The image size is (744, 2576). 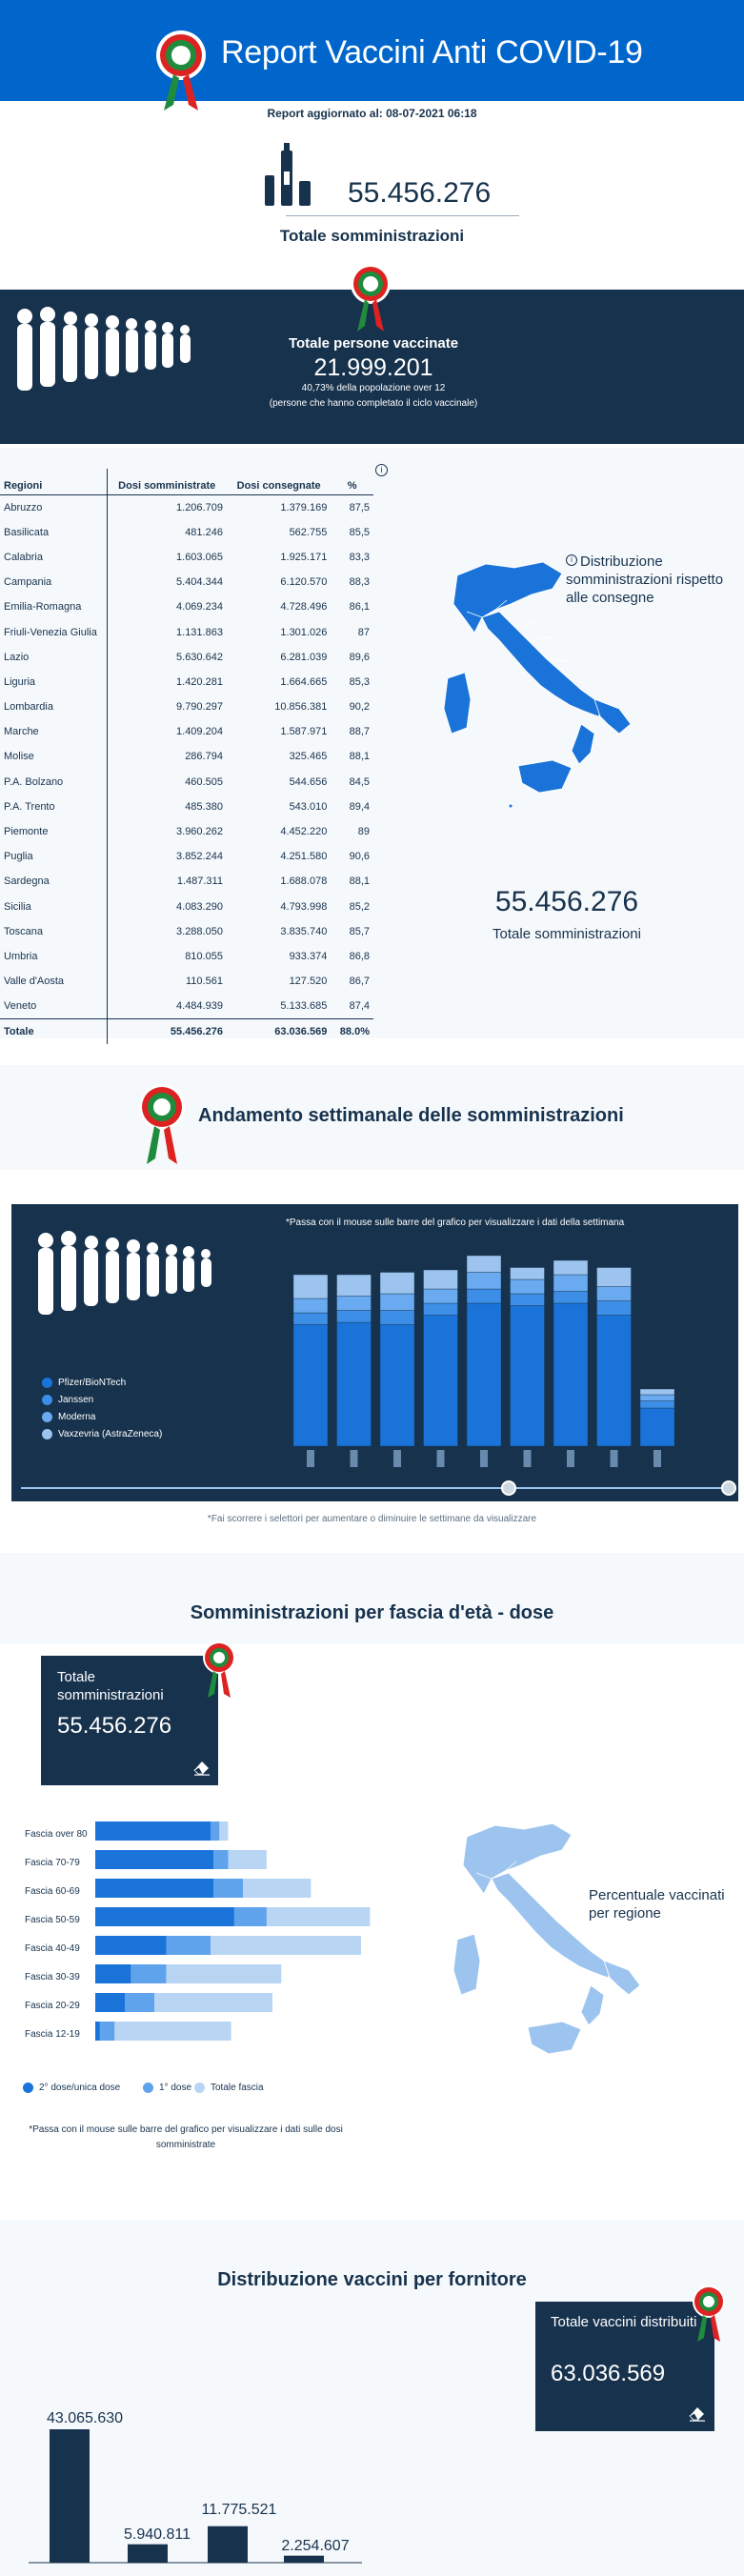 What do you see at coordinates (364, 632) in the screenshot?
I see `percentage: 87` at bounding box center [364, 632].